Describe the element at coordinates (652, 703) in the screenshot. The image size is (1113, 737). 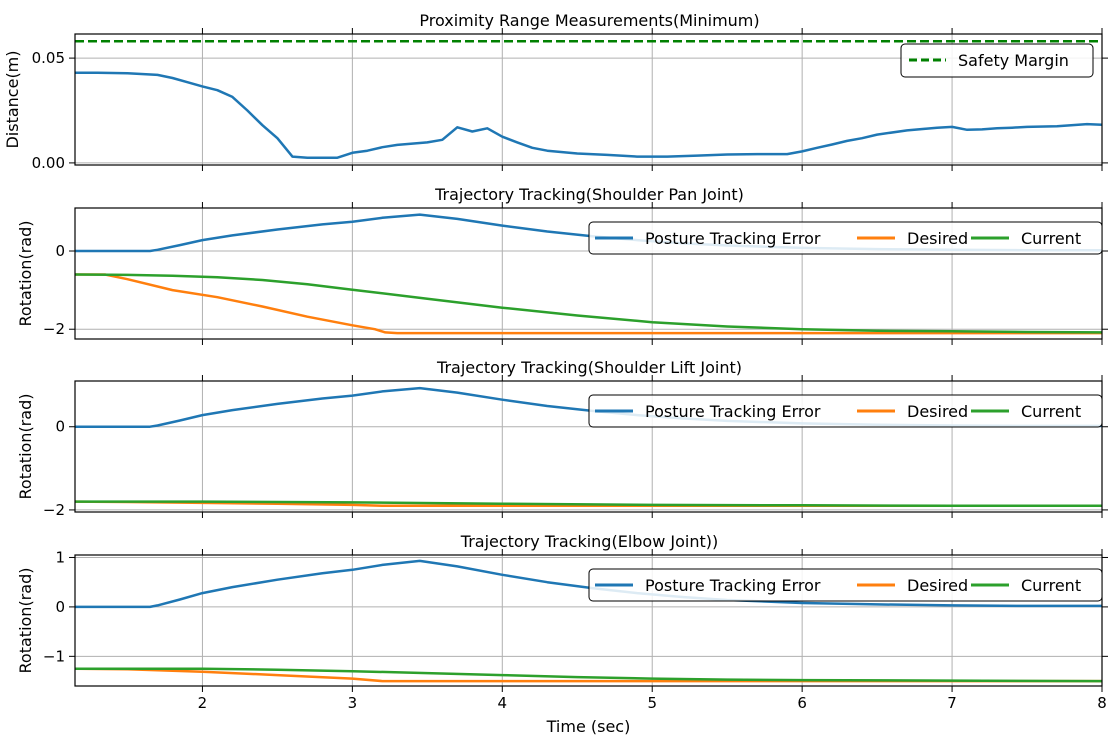
I see `x-tick-label: 5` at that location.